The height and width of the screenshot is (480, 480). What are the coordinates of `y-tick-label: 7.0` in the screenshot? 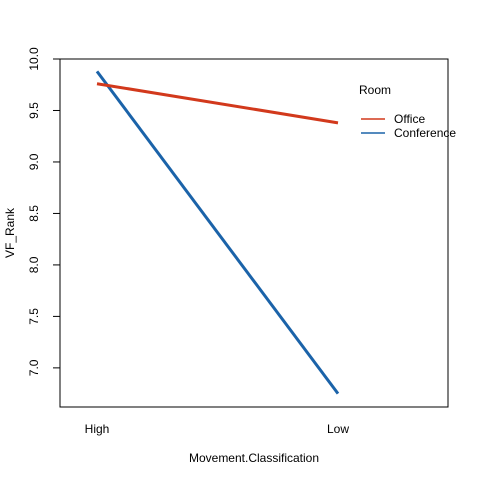 It's located at (34, 367).